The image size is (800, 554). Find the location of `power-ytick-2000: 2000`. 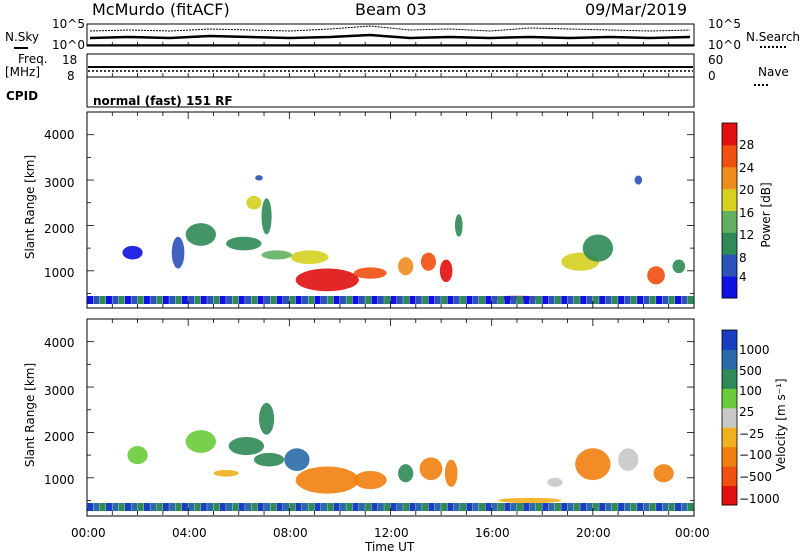

power-ytick-2000: 2000 is located at coordinates (59, 229).